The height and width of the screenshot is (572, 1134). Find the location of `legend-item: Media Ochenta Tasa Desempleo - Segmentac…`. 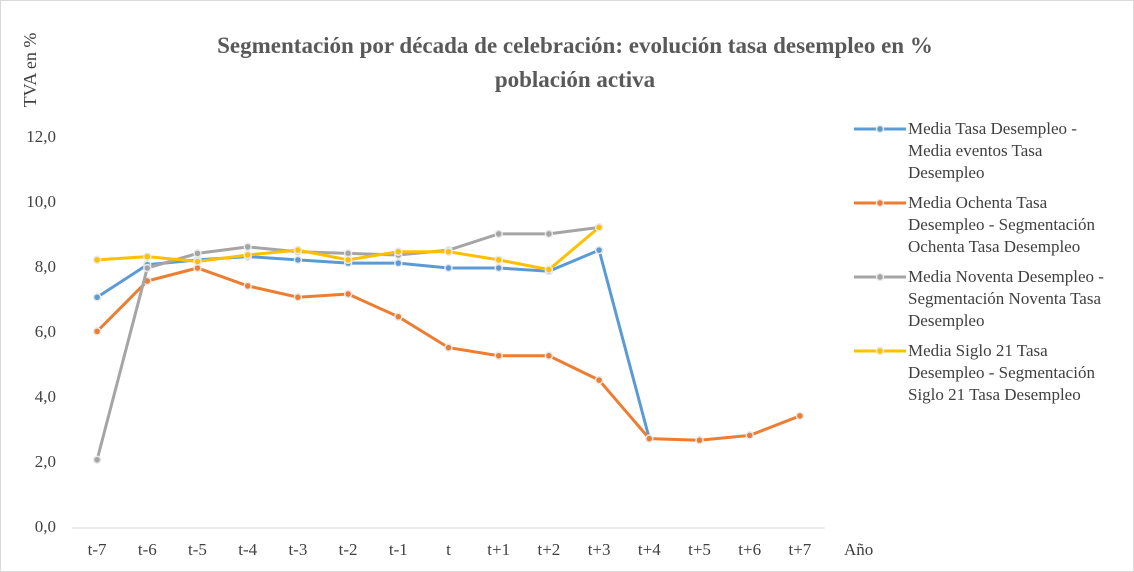

legend-item: Media Ochenta Tasa Desempleo - Segmentac… is located at coordinates (987, 225).